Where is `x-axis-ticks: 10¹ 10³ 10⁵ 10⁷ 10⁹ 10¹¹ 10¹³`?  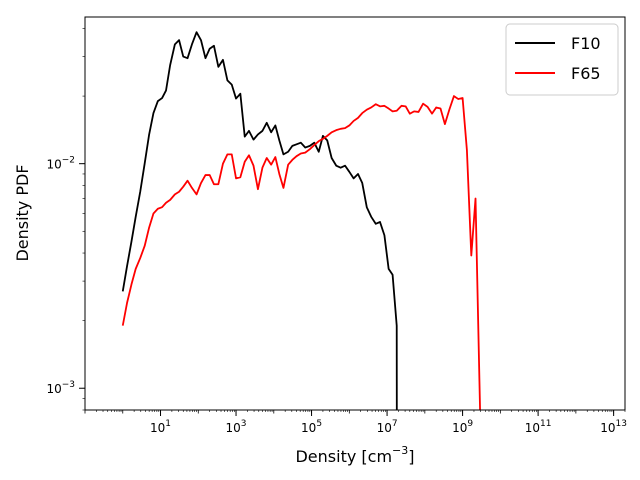 x-axis-ticks: 10¹ 10³ 10⁵ 10⁷ 10⁹ 10¹¹ 10¹³ is located at coordinates (355, 422).